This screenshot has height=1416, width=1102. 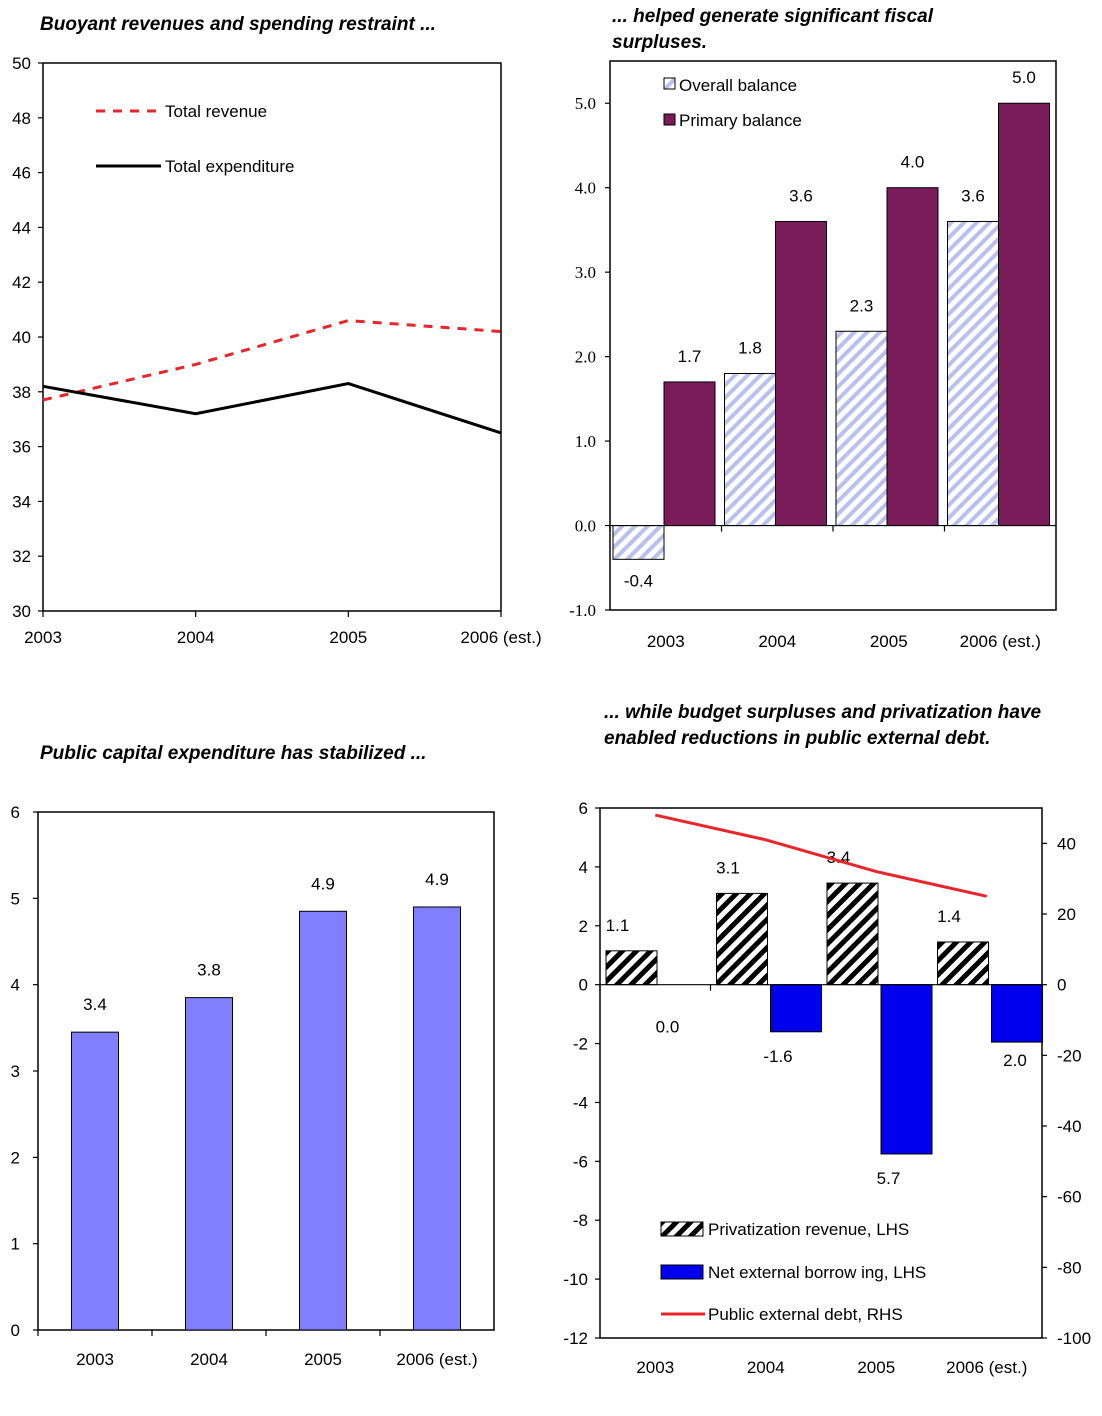 What do you see at coordinates (808, 1229) in the screenshot?
I see `legend-label: Privatization revenue, LHS` at bounding box center [808, 1229].